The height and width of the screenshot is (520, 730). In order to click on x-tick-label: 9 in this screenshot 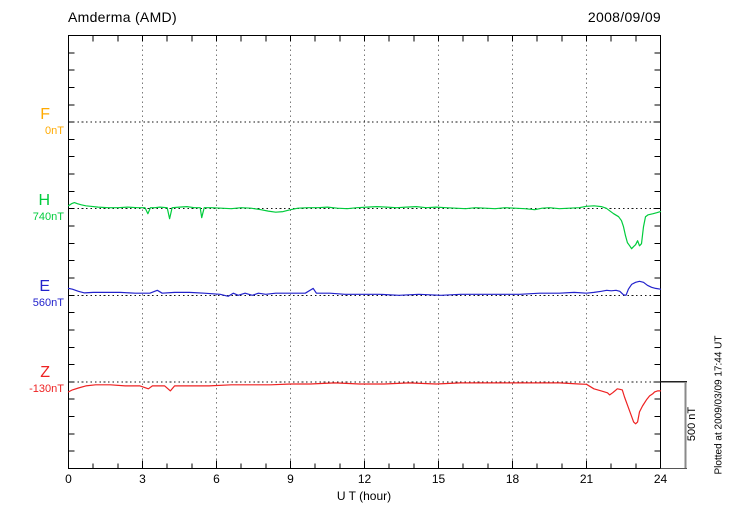, I will do `click(290, 479)`.